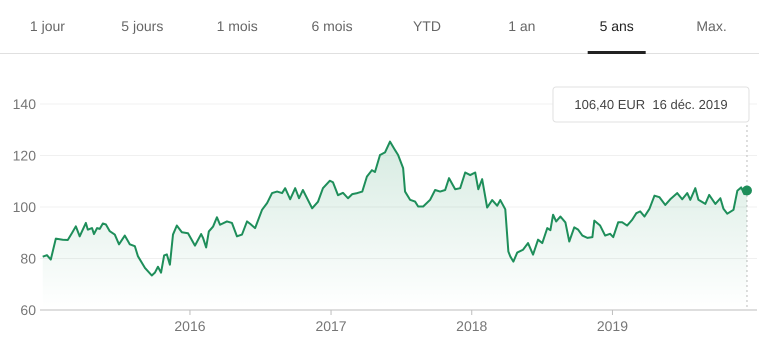 The width and height of the screenshot is (759, 345). I want to click on x-tick-label: 2017, so click(331, 326).